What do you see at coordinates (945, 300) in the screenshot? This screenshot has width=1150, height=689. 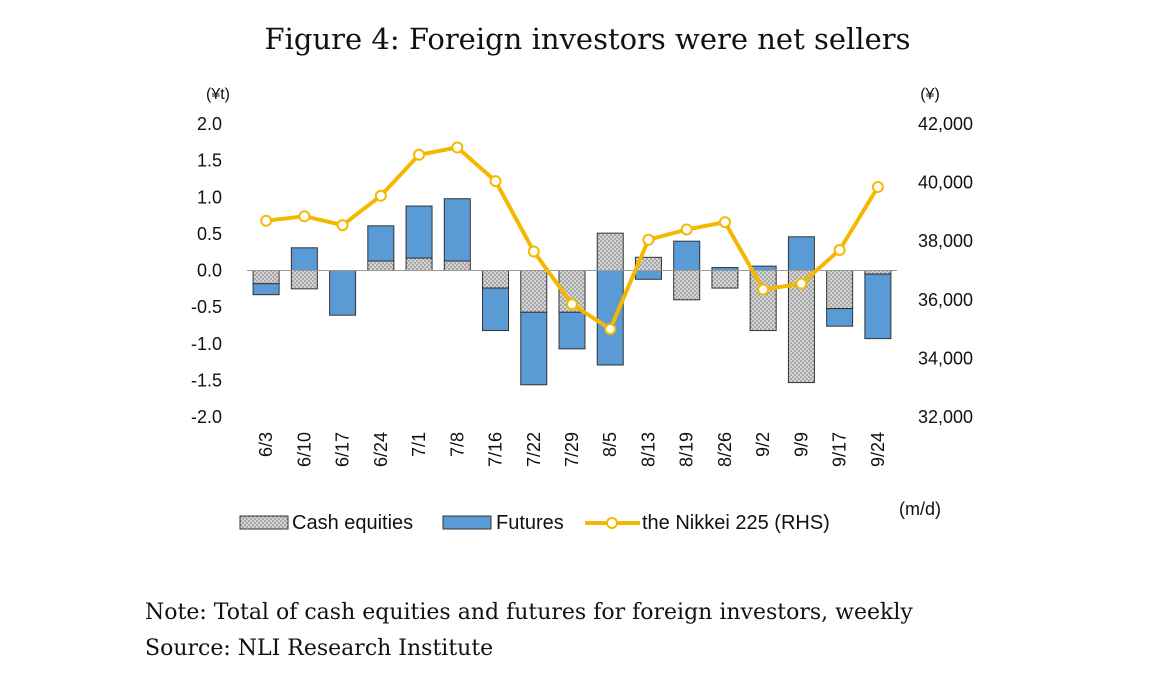 I see `right-tick-label: 36,000` at bounding box center [945, 300].